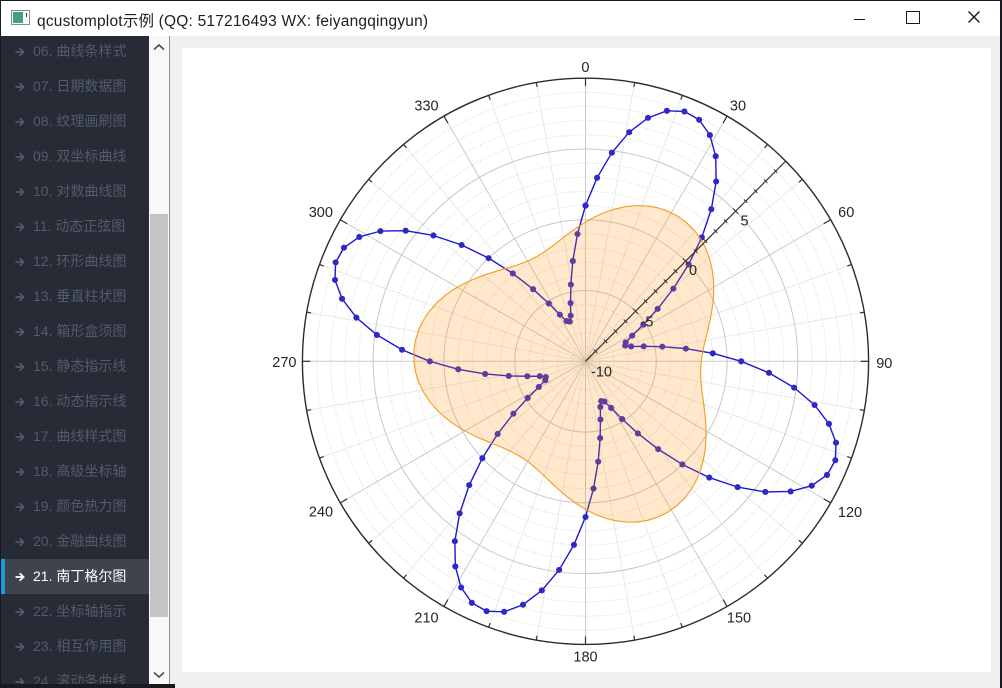 This screenshot has width=1002, height=688. What do you see at coordinates (284, 363) in the screenshot?
I see `svg-text: 270` at bounding box center [284, 363].